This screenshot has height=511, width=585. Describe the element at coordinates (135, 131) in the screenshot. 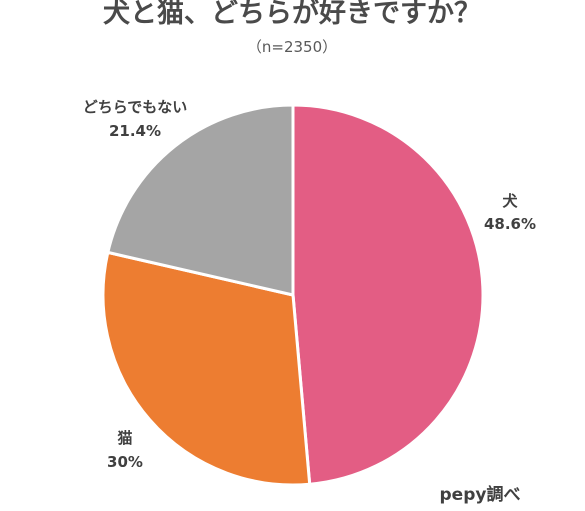

I see `slice-value-neither: 21.4%` at that location.